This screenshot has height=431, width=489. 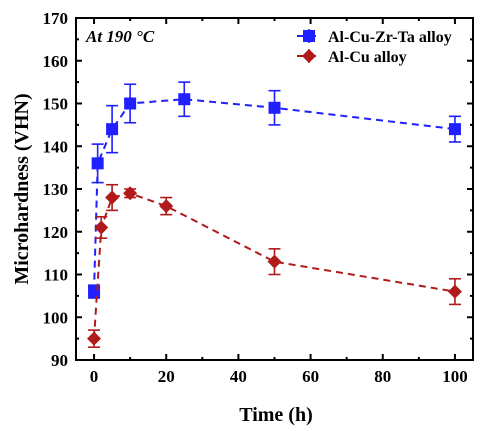 I want to click on y-tick-label: 90, so click(x=59, y=360).